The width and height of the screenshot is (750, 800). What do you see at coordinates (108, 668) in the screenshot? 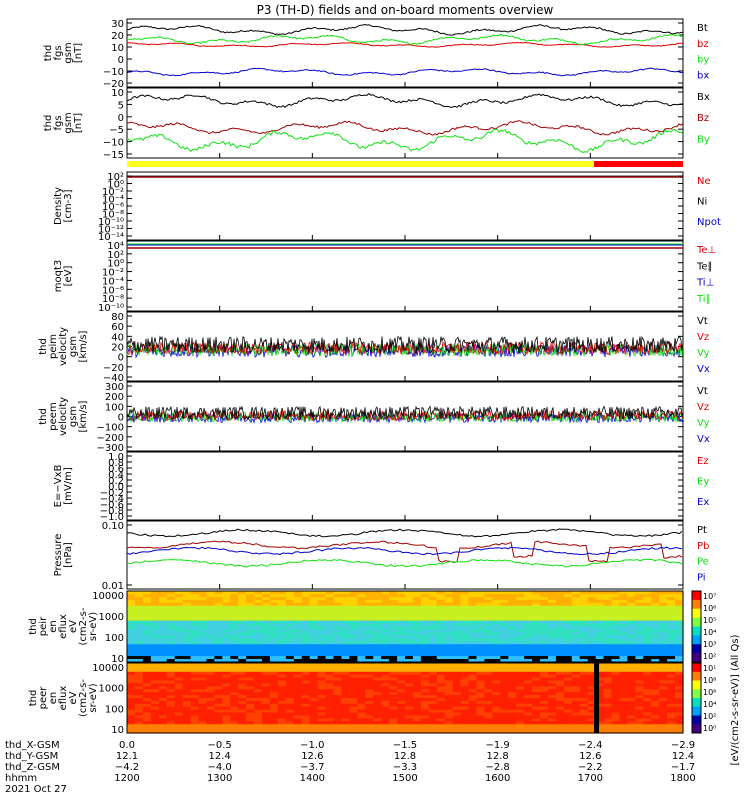
I see `y-tick-label: 10000` at bounding box center [108, 668].